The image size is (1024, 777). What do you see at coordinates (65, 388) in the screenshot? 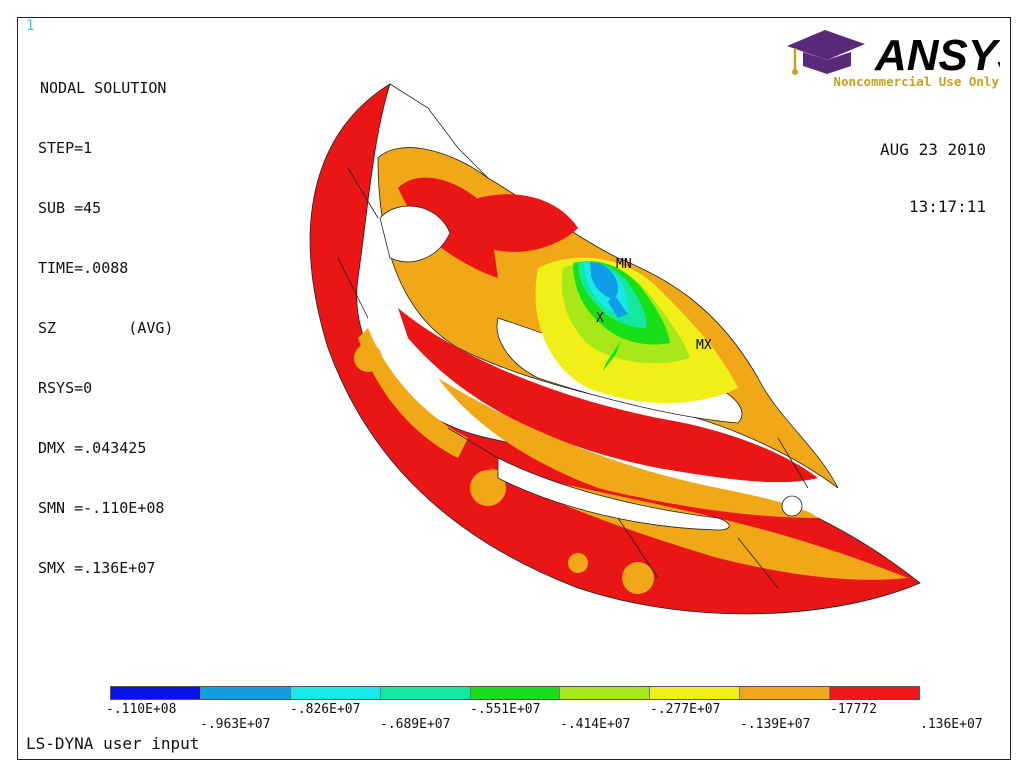
I see `info-line-rsys: RSYS=0` at bounding box center [65, 388].